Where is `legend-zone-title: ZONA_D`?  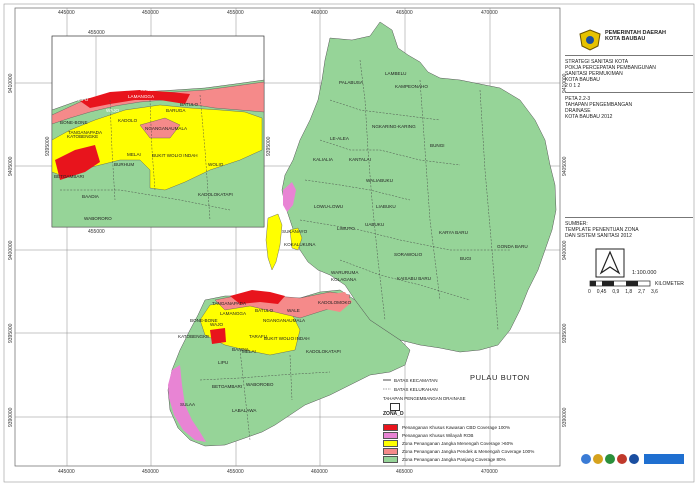 legend-zone-title: ZONA_D is located at coordinates (393, 414).